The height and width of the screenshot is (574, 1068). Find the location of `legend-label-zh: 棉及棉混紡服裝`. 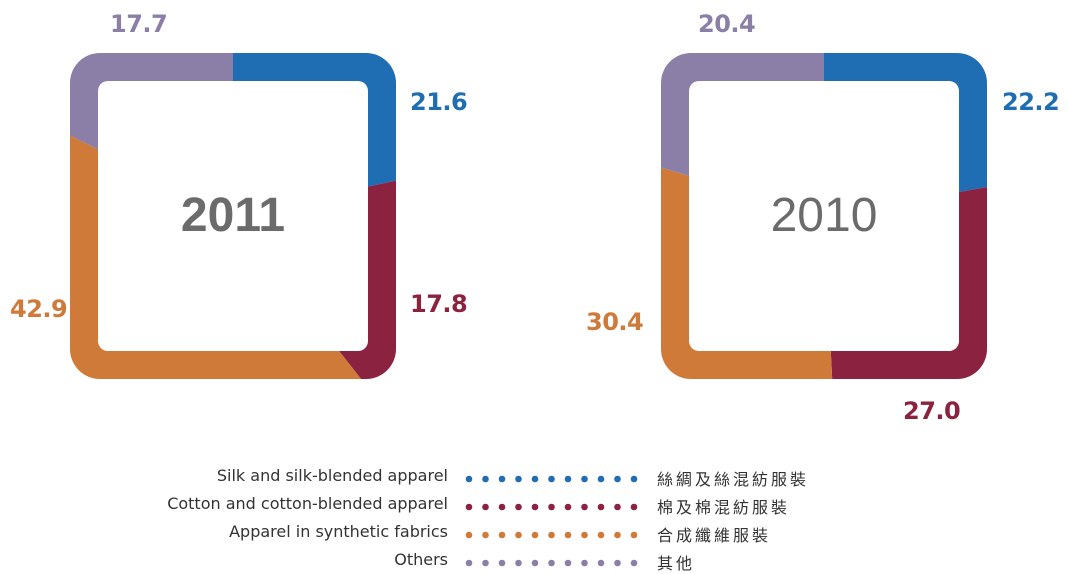

legend-label-zh: 棉及棉混紡服裝 is located at coordinates (724, 507).